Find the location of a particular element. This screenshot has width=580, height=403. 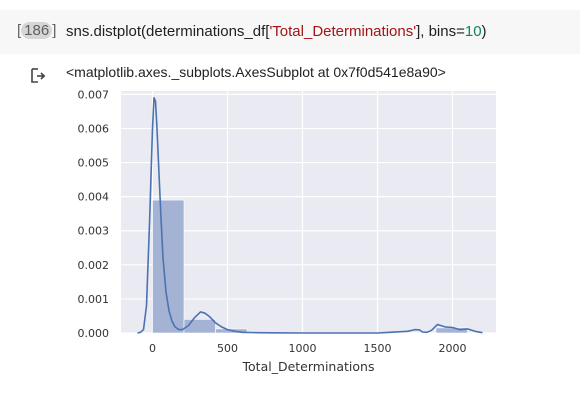

x-tick-label: 1500 is located at coordinates (378, 348).